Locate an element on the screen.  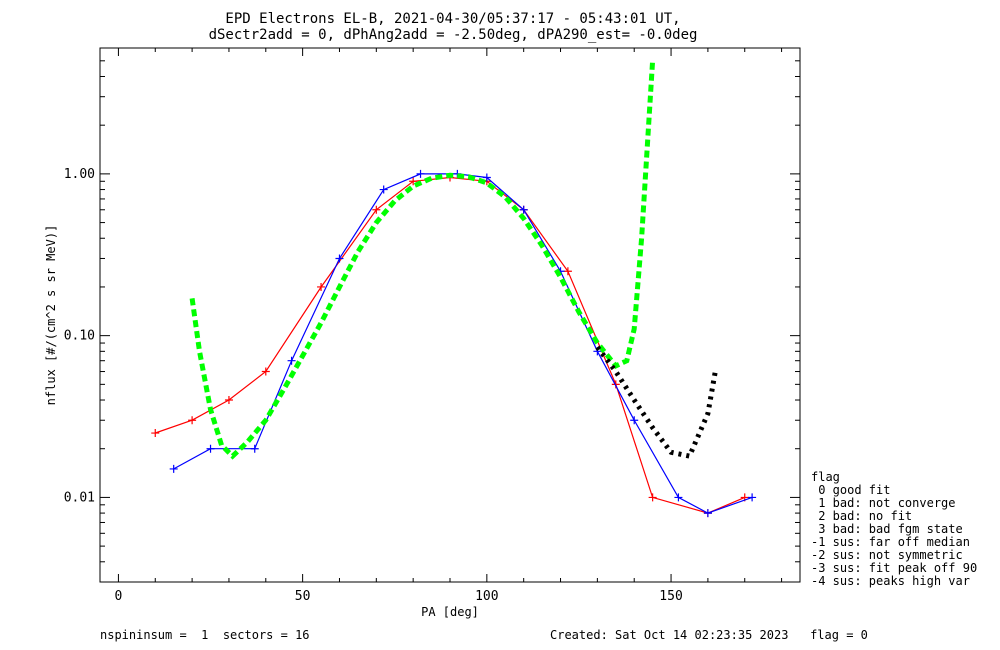
legend-title: flag is located at coordinates (825, 477).